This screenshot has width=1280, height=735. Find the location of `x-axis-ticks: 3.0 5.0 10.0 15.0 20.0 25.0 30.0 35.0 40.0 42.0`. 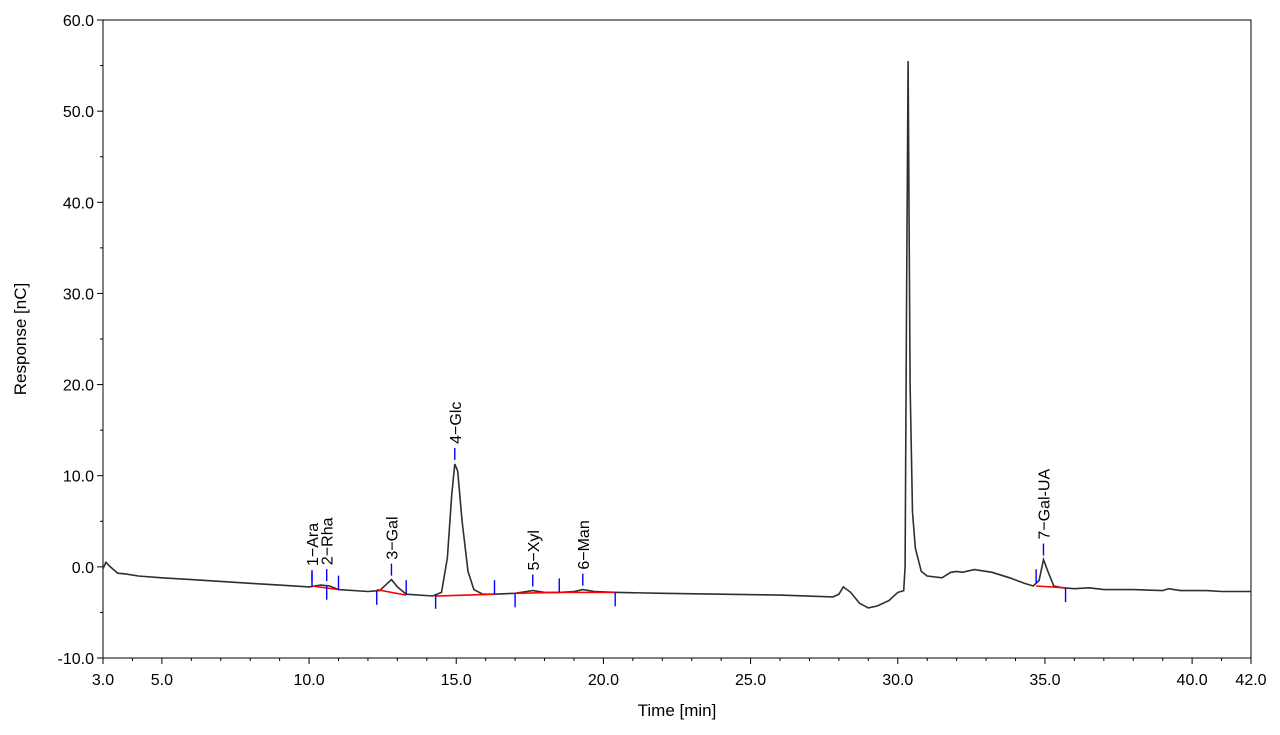

x-axis-ticks: 3.0 5.0 10.0 15.0 20.0 25.0 30.0 35.0 40.0 42.0 is located at coordinates (679, 673).